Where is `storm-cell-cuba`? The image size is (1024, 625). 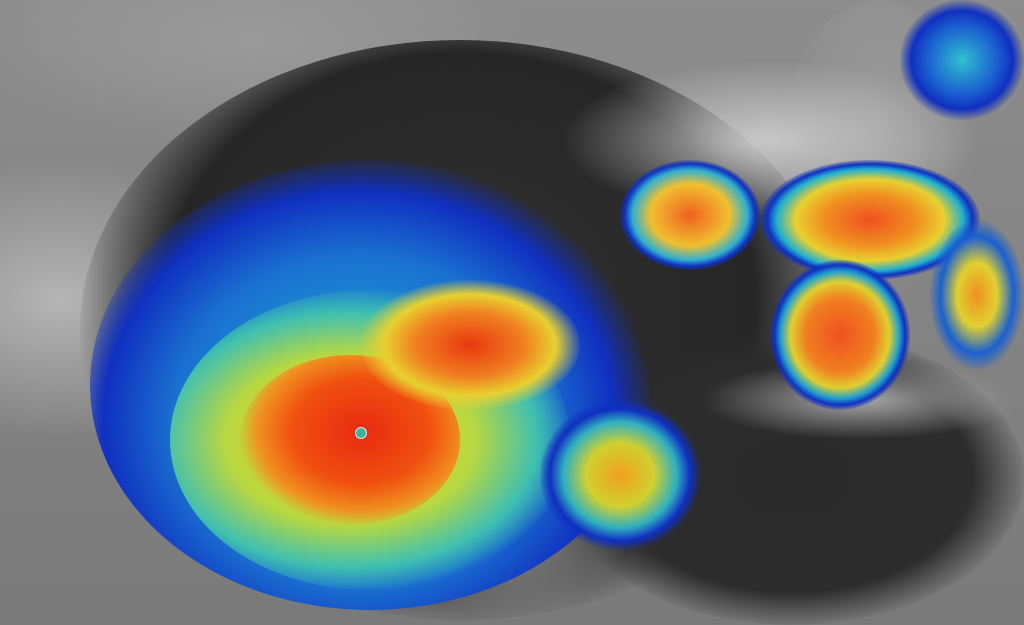
storm-cell-cuba is located at coordinates (840, 335).